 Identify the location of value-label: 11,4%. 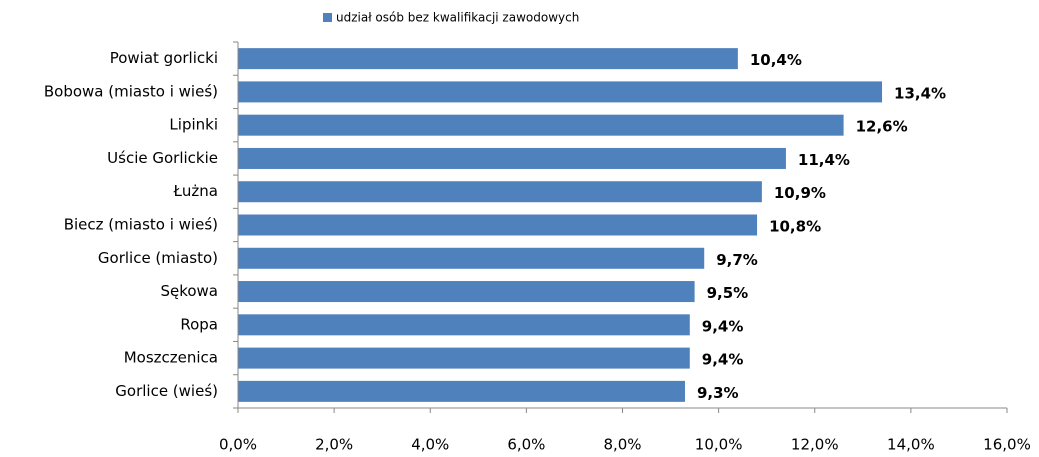
(824, 160).